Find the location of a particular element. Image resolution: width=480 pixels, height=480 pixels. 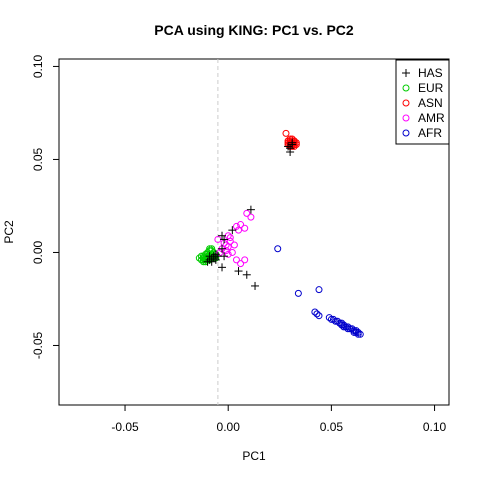

y-axis-label: PC2 is located at coordinates (9, 232).